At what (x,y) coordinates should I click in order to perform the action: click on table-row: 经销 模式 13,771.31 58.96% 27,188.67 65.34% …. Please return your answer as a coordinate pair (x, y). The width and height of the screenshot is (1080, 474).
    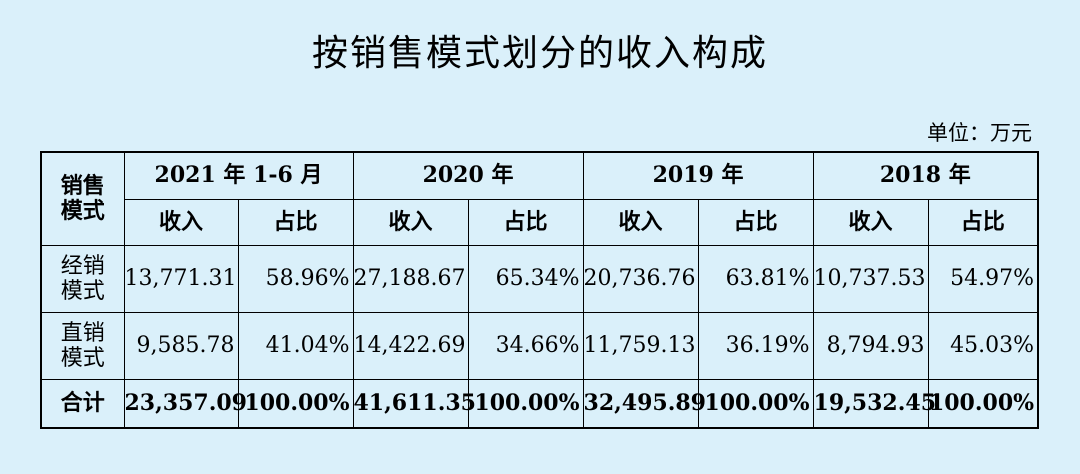
    Looking at the image, I should click on (539, 279).